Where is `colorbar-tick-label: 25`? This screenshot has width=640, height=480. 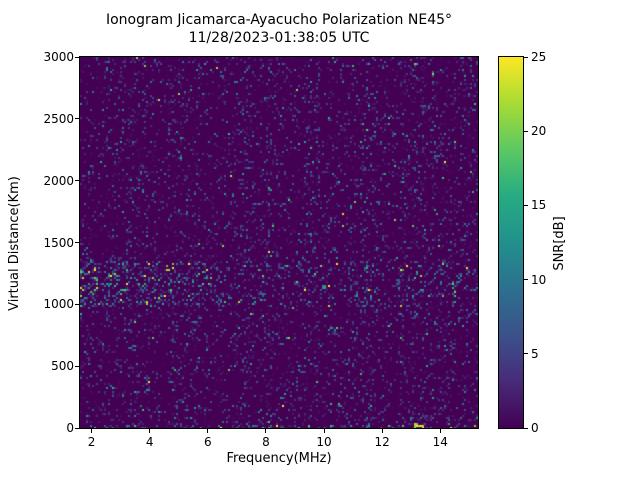
colorbar-tick-label: 25 is located at coordinates (539, 57).